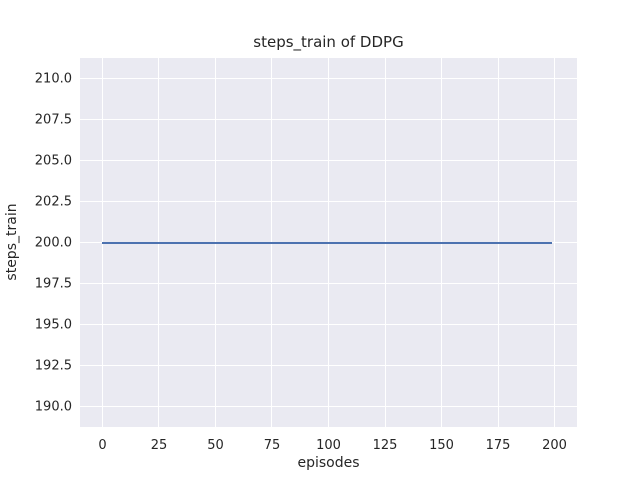 Image resolution: width=640 pixels, height=480 pixels. What do you see at coordinates (53, 406) in the screenshot?
I see `y-tick-label: 190.0` at bounding box center [53, 406].